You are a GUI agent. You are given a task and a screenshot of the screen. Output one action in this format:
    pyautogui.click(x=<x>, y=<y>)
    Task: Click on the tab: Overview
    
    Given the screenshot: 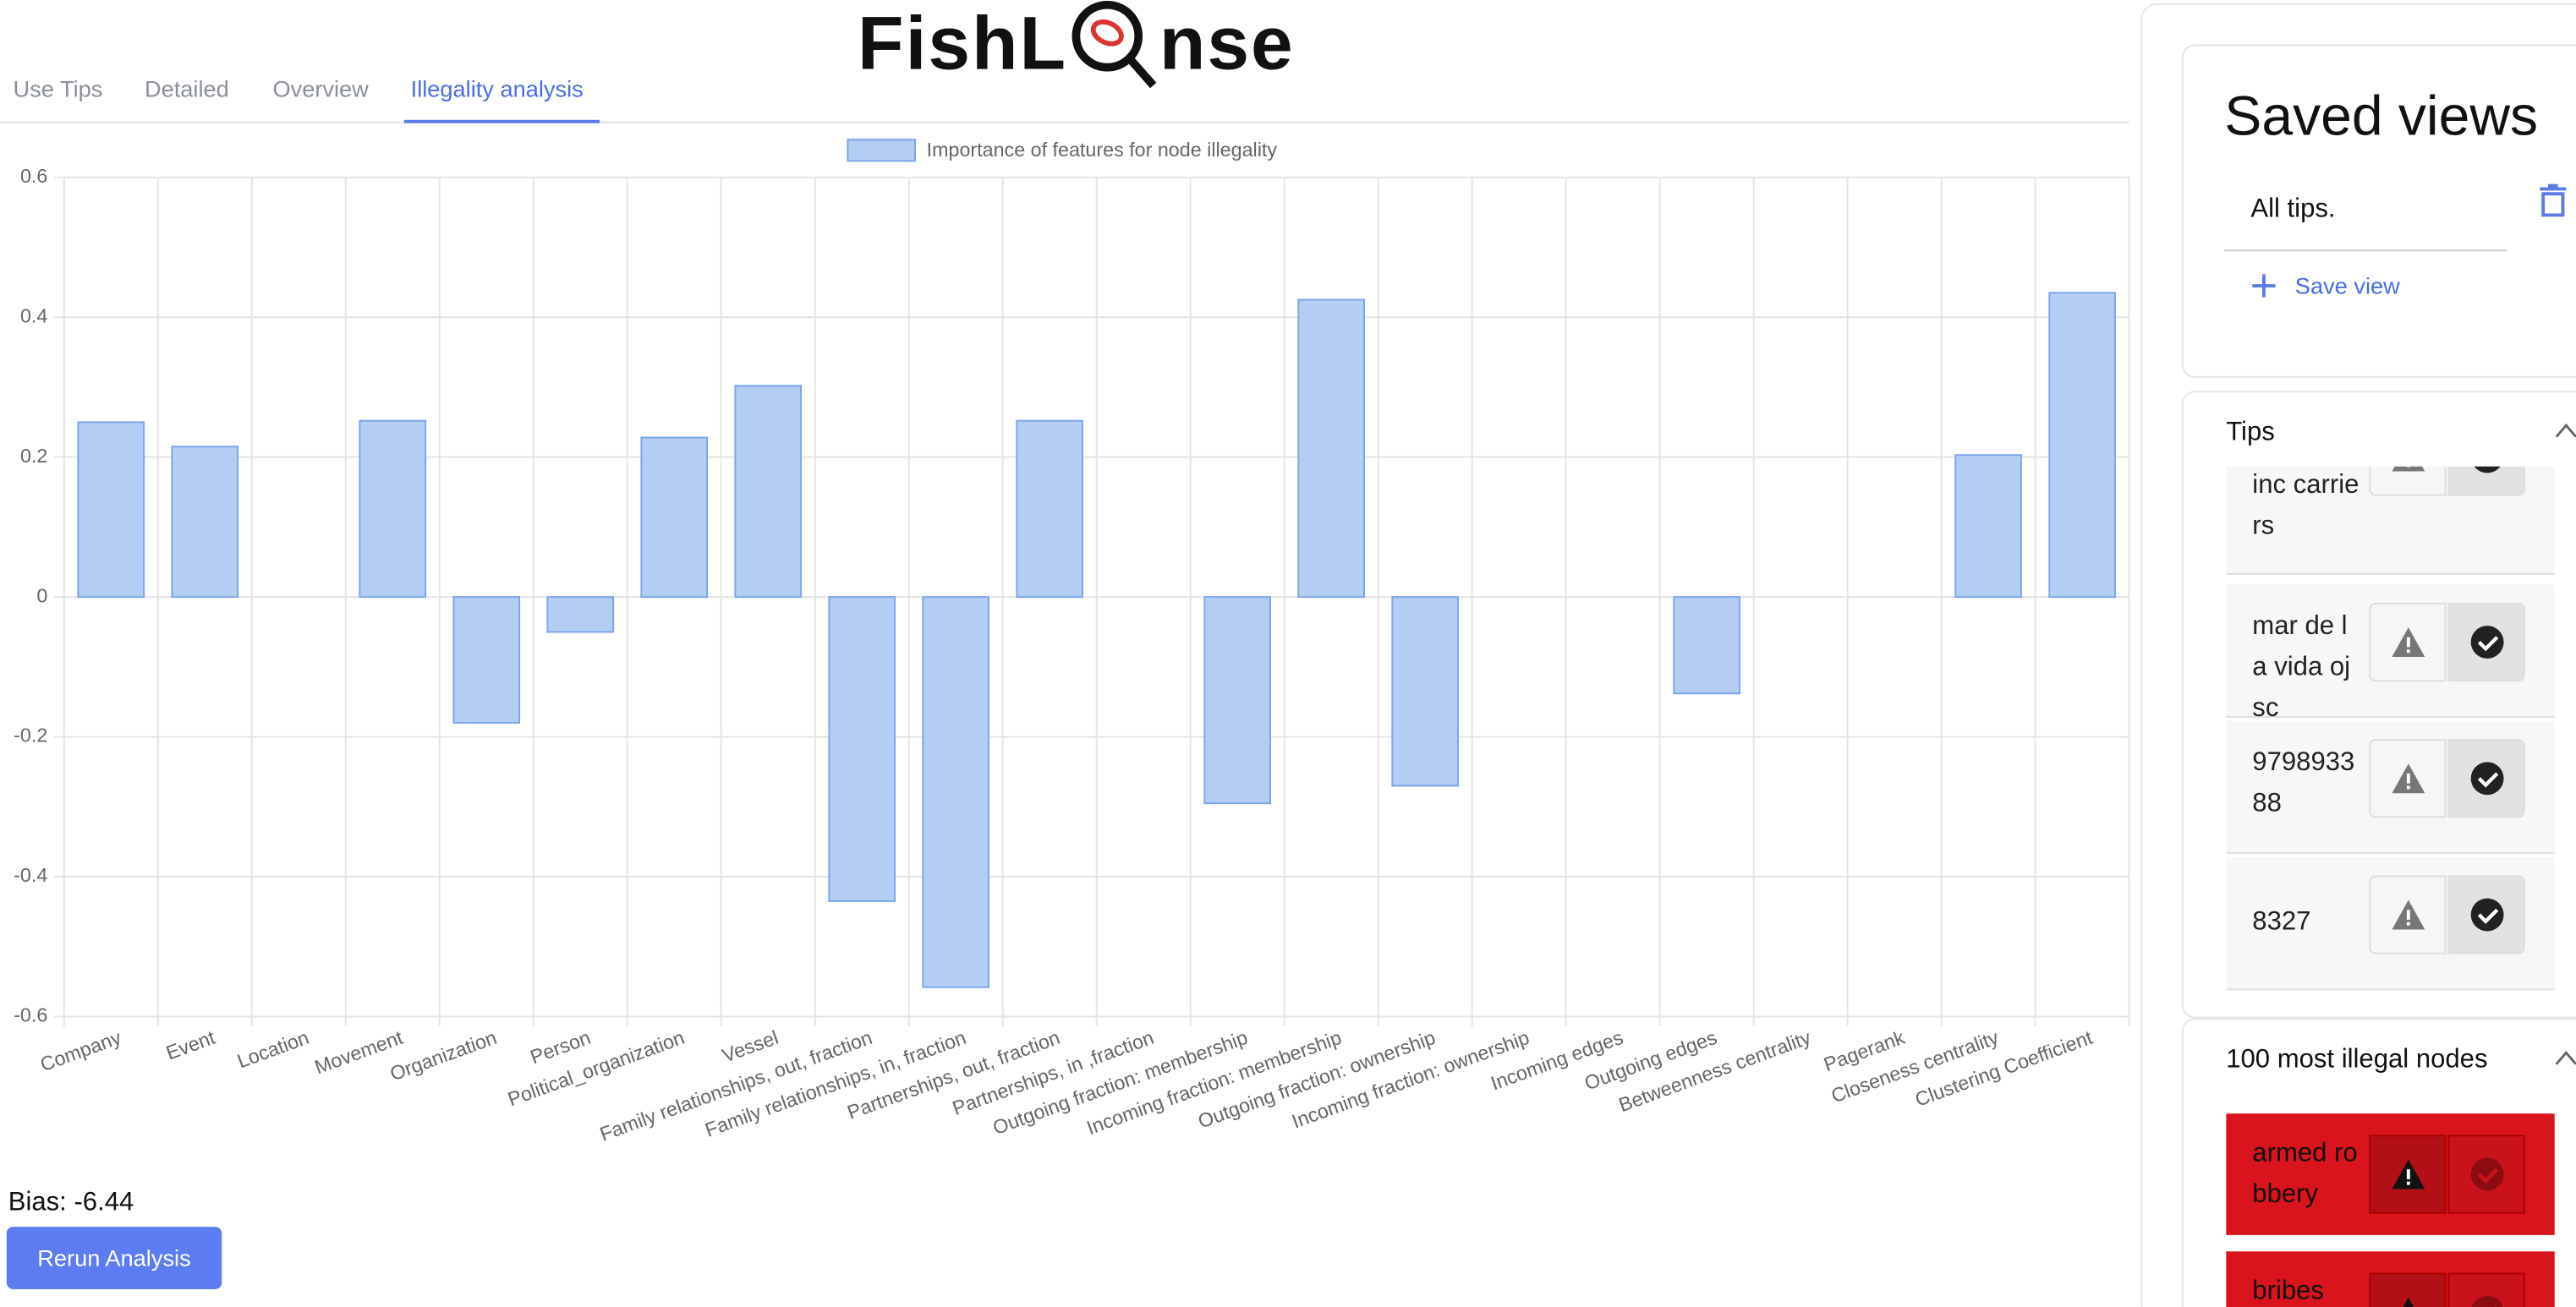 What is the action you would take?
    pyautogui.click(x=320, y=88)
    